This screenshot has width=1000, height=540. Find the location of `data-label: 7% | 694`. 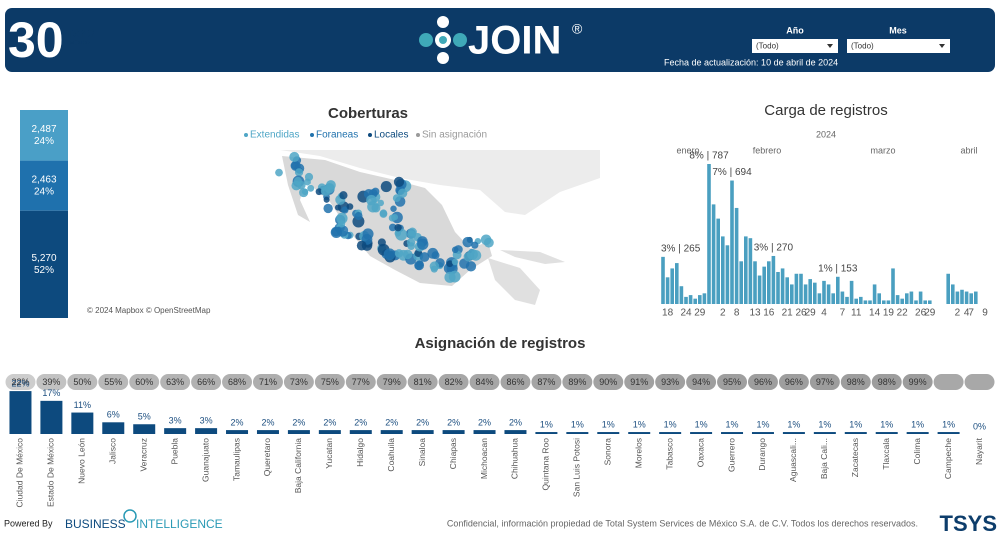

data-label: 7% | 694 is located at coordinates (732, 172).